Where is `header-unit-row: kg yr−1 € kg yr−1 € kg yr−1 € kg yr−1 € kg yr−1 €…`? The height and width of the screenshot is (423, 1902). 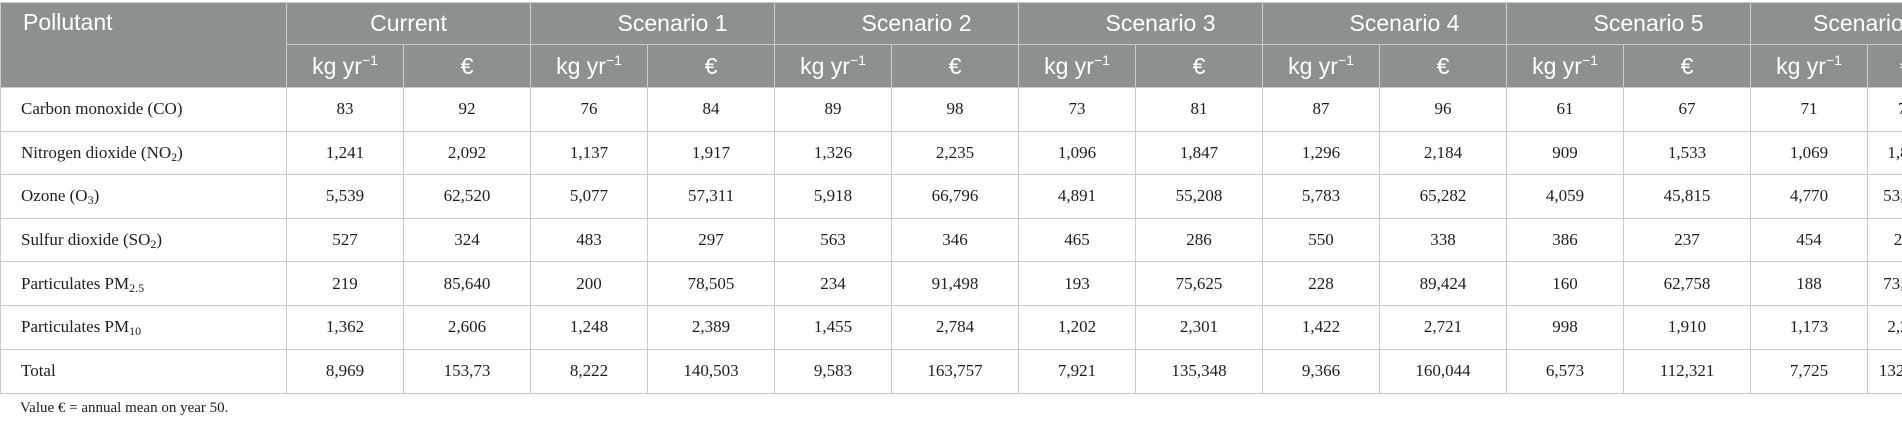
header-unit-row: kg yr−1 € kg yr−1 € kg yr−1 € kg yr−1 € kg yr−1 €… is located at coordinates (951, 66).